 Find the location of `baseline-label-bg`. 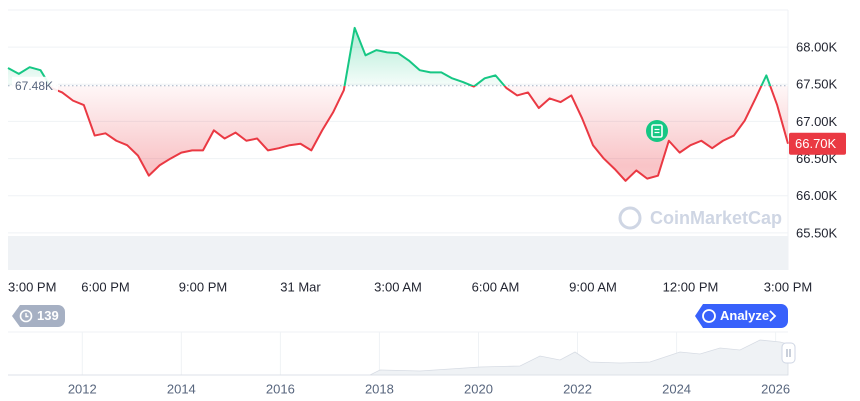

baseline-label-bg is located at coordinates (35, 85).